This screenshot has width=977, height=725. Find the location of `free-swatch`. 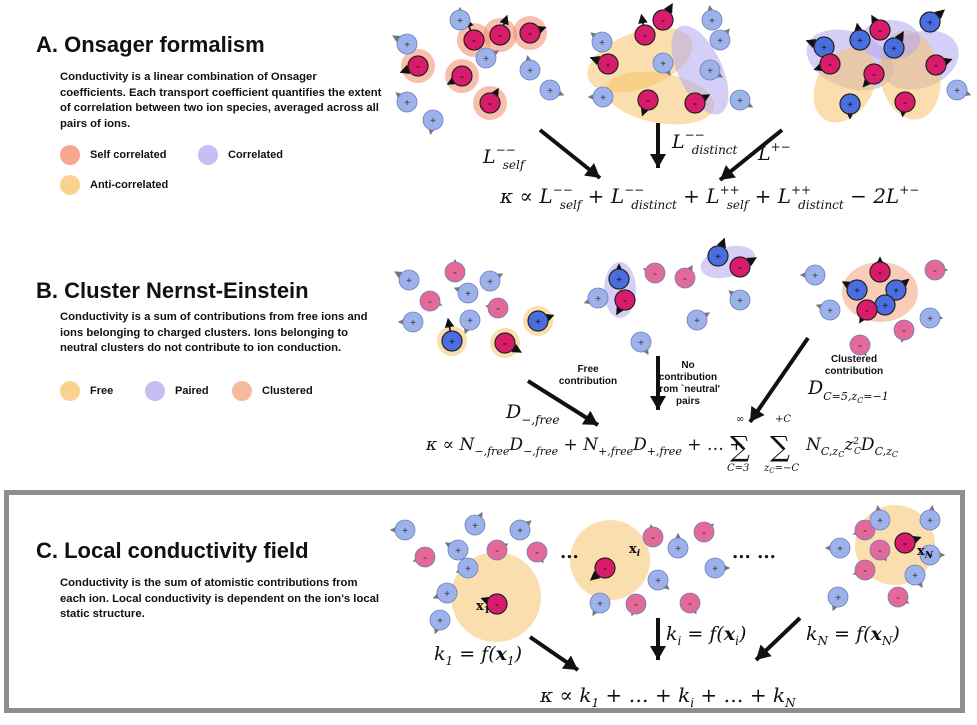

free-swatch is located at coordinates (70, 391).